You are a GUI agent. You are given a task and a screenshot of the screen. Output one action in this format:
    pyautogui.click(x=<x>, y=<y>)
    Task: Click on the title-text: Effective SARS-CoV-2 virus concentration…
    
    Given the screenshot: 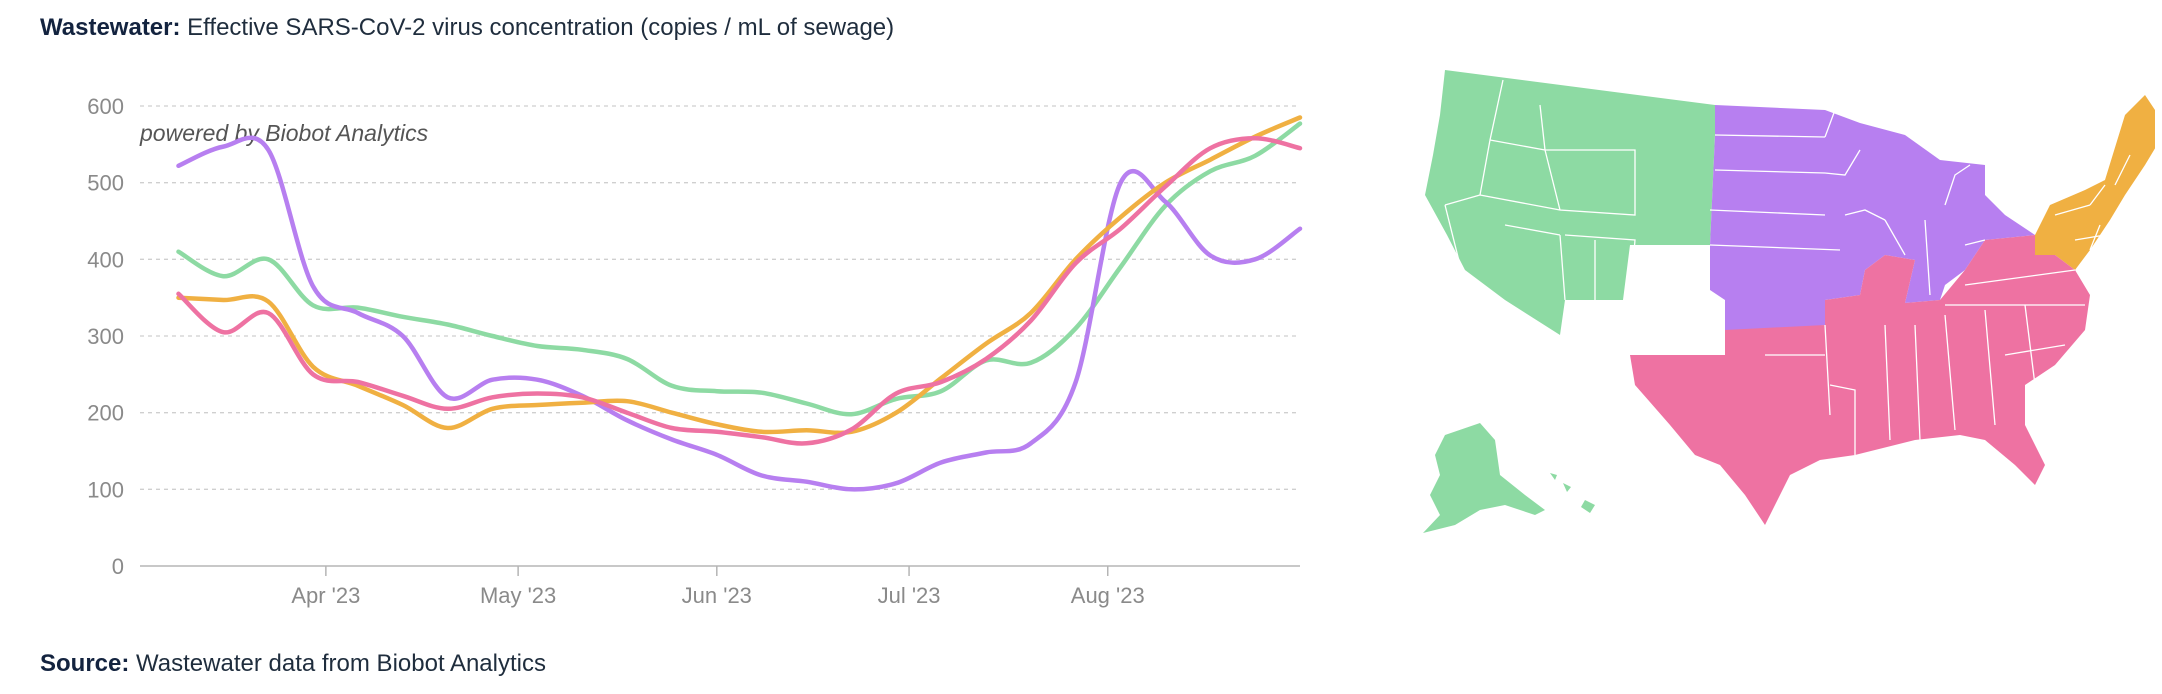 What is the action you would take?
    pyautogui.click(x=541, y=27)
    